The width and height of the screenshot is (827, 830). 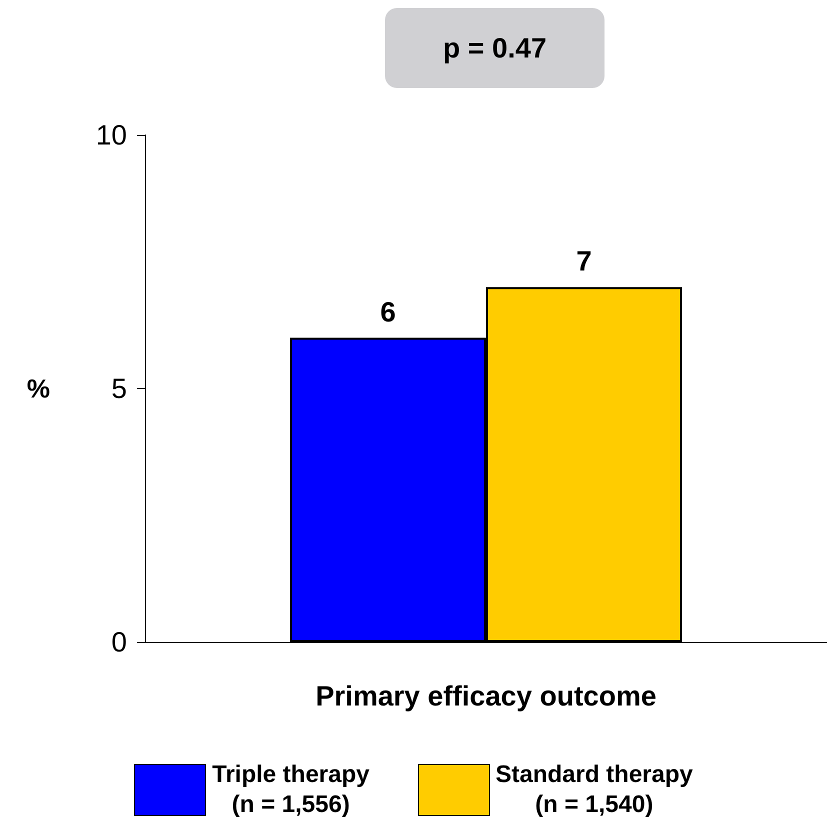 What do you see at coordinates (388, 312) in the screenshot?
I see `data-label: 6` at bounding box center [388, 312].